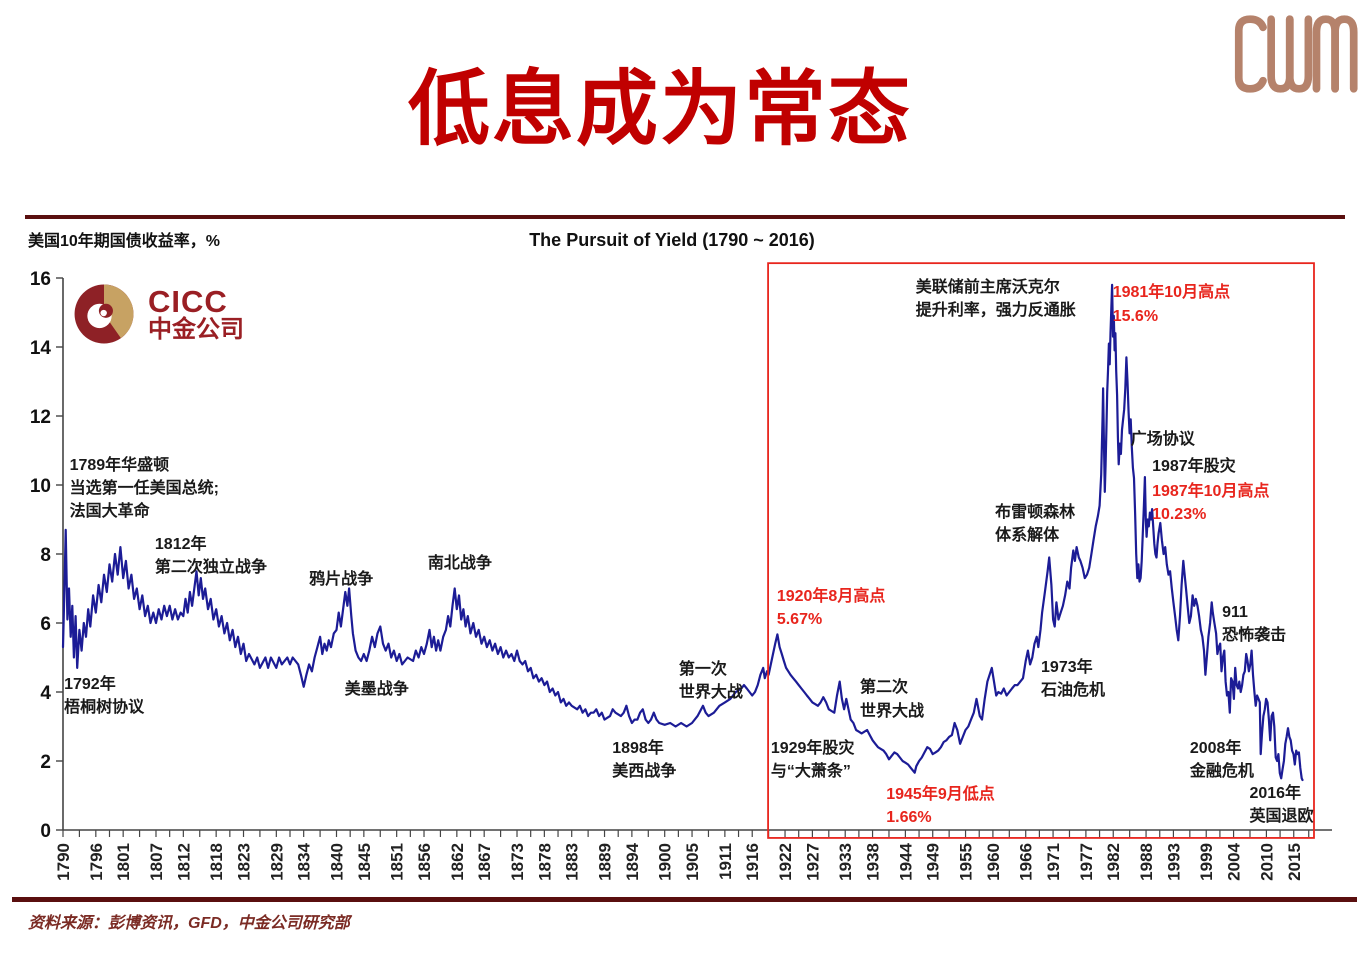  Describe the element at coordinates (341, 579) in the screenshot. I see `chart-annotation: 鸦片战争` at that location.